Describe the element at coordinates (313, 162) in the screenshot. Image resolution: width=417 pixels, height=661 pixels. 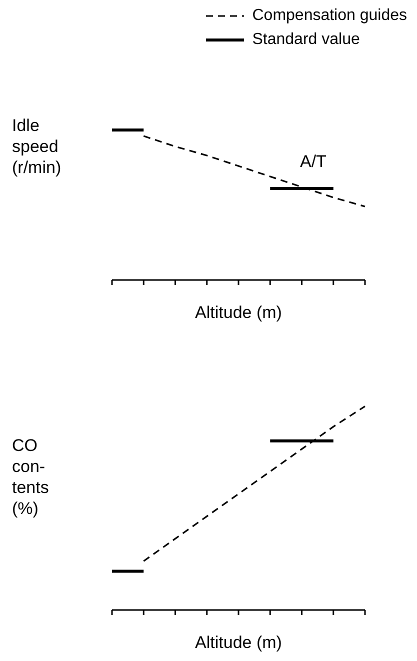
I see `annotation: A/T` at that location.